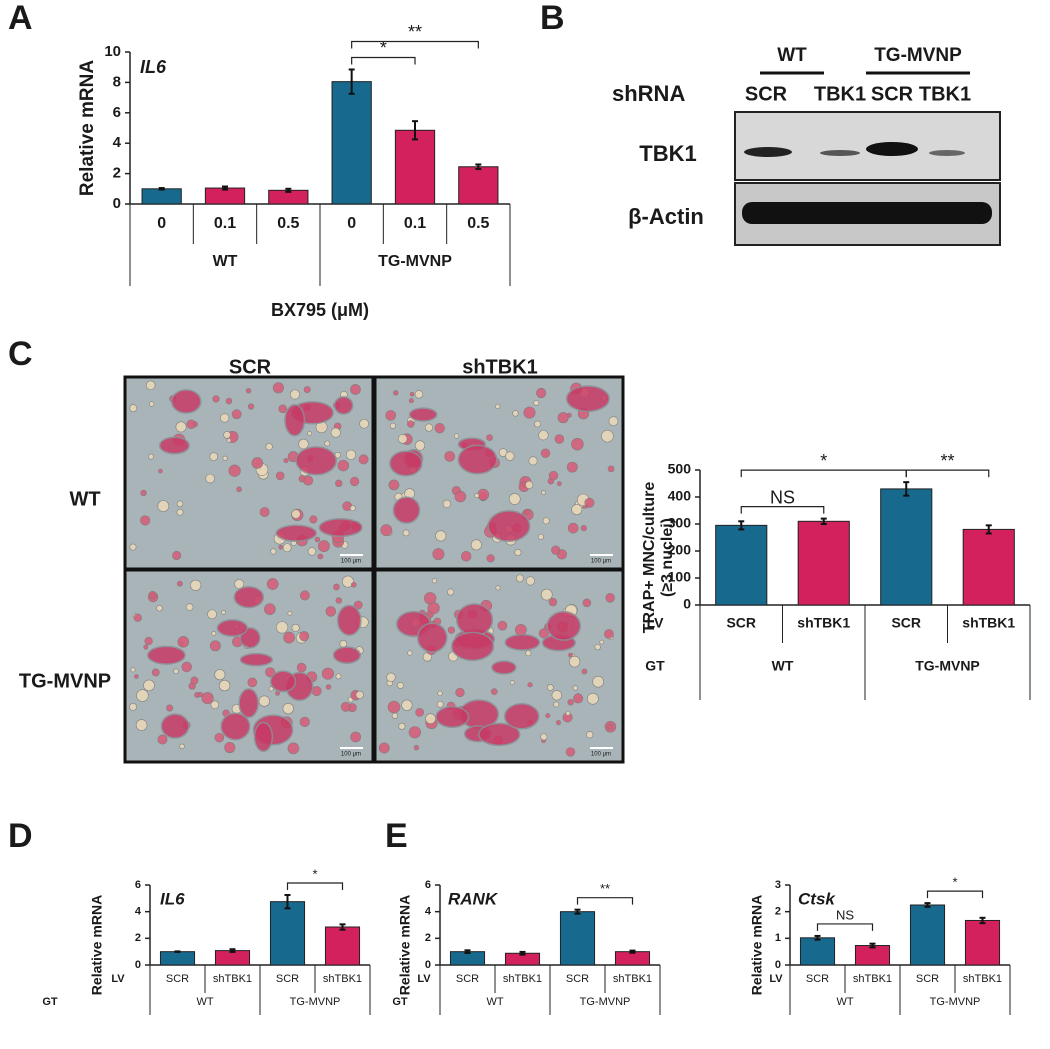 Image resolution: width=1050 pixels, height=1049 pixels. I want to click on y-tick-label: 300, so click(680, 523).